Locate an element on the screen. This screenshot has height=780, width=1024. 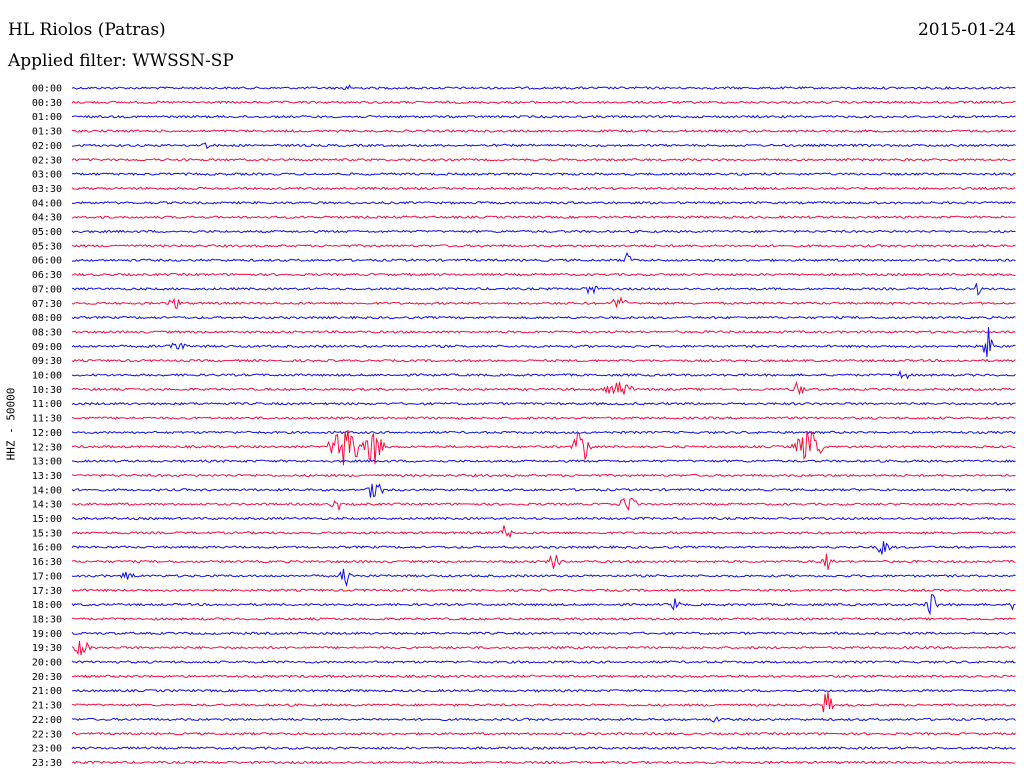
station-name: HL Riolos (Patras) is located at coordinates (87, 30).